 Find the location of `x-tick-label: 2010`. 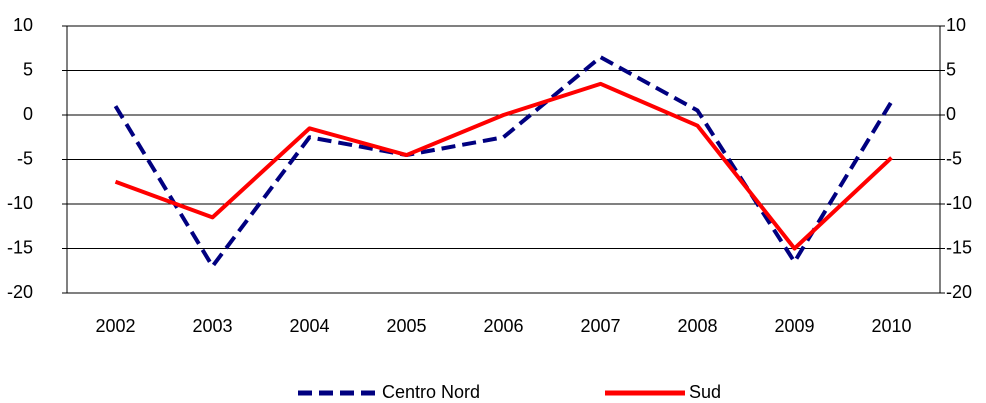

x-tick-label: 2010 is located at coordinates (891, 326).